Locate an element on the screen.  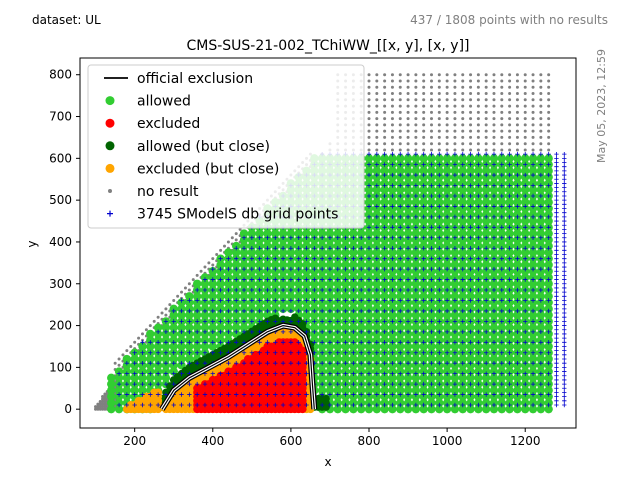
x-tick-label: 400 is located at coordinates (212, 441).